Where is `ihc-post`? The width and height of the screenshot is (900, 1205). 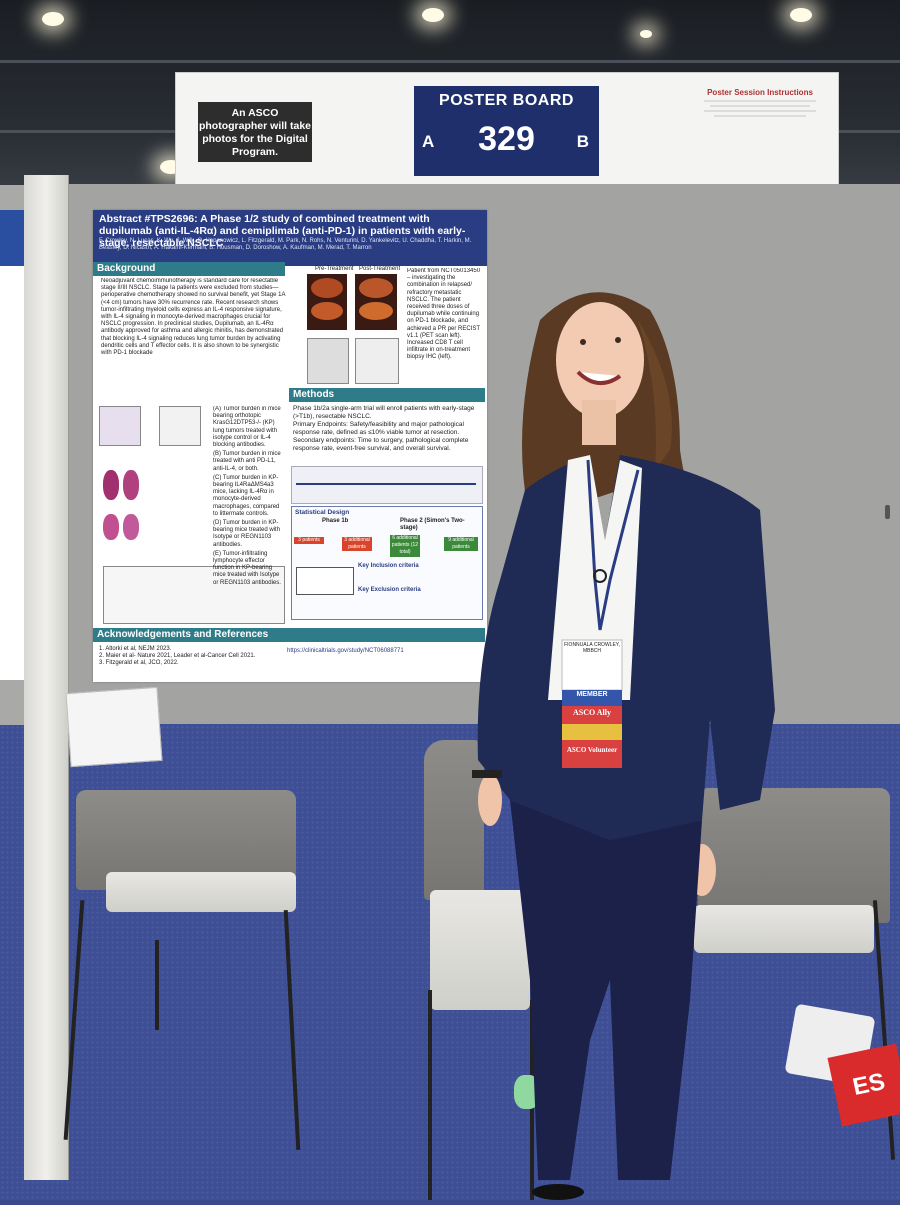
ihc-post is located at coordinates (377, 361).